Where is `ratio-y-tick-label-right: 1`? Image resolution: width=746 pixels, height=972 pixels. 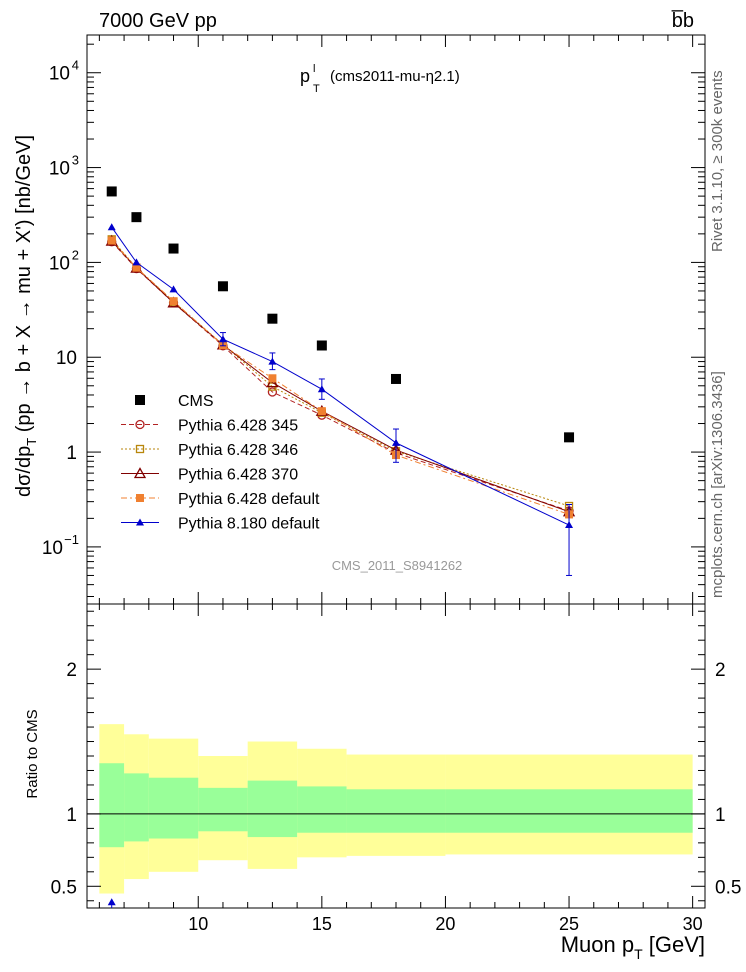
ratio-y-tick-label-right: 1 is located at coordinates (720, 815).